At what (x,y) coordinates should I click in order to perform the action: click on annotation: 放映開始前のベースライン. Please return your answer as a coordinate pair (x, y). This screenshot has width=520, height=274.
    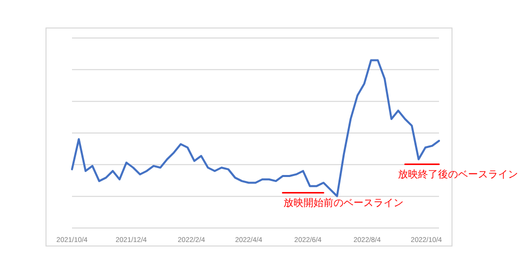
    Looking at the image, I should click on (344, 202).